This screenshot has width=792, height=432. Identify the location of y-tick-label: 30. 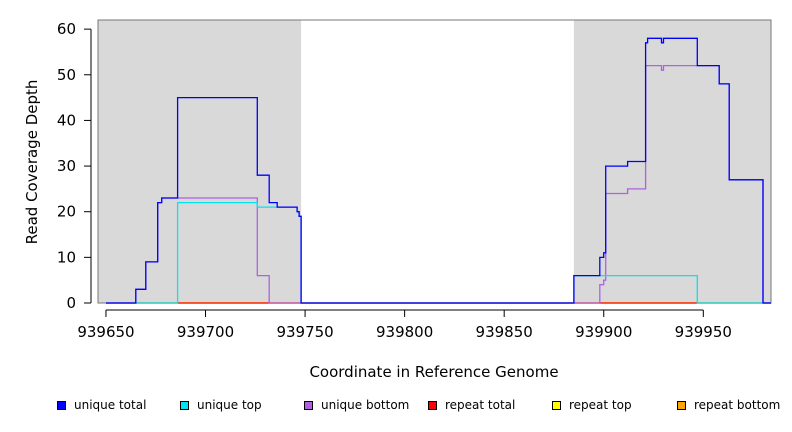
(66, 166).